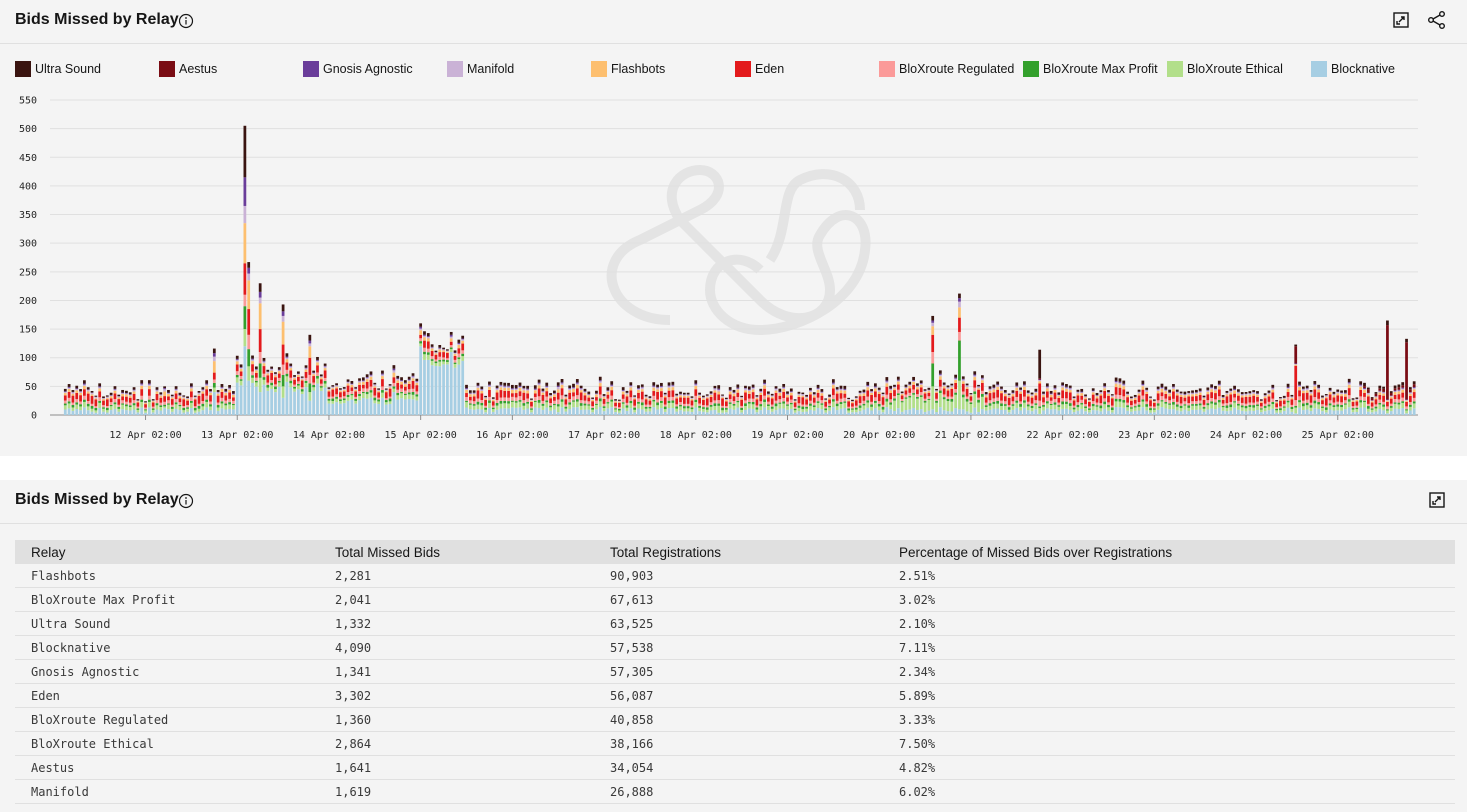 The height and width of the screenshot is (812, 1467). Describe the element at coordinates (167, 552) in the screenshot. I see `column-header-relay: Relay` at that location.